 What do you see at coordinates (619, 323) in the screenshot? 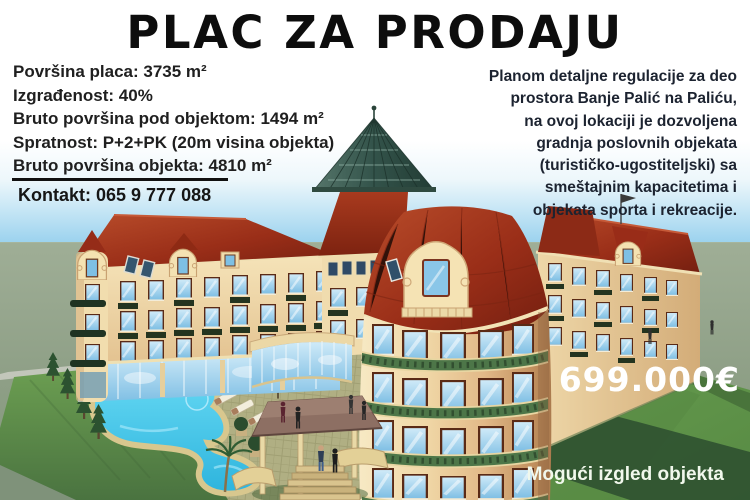
I see `right-wing` at bounding box center [619, 323].